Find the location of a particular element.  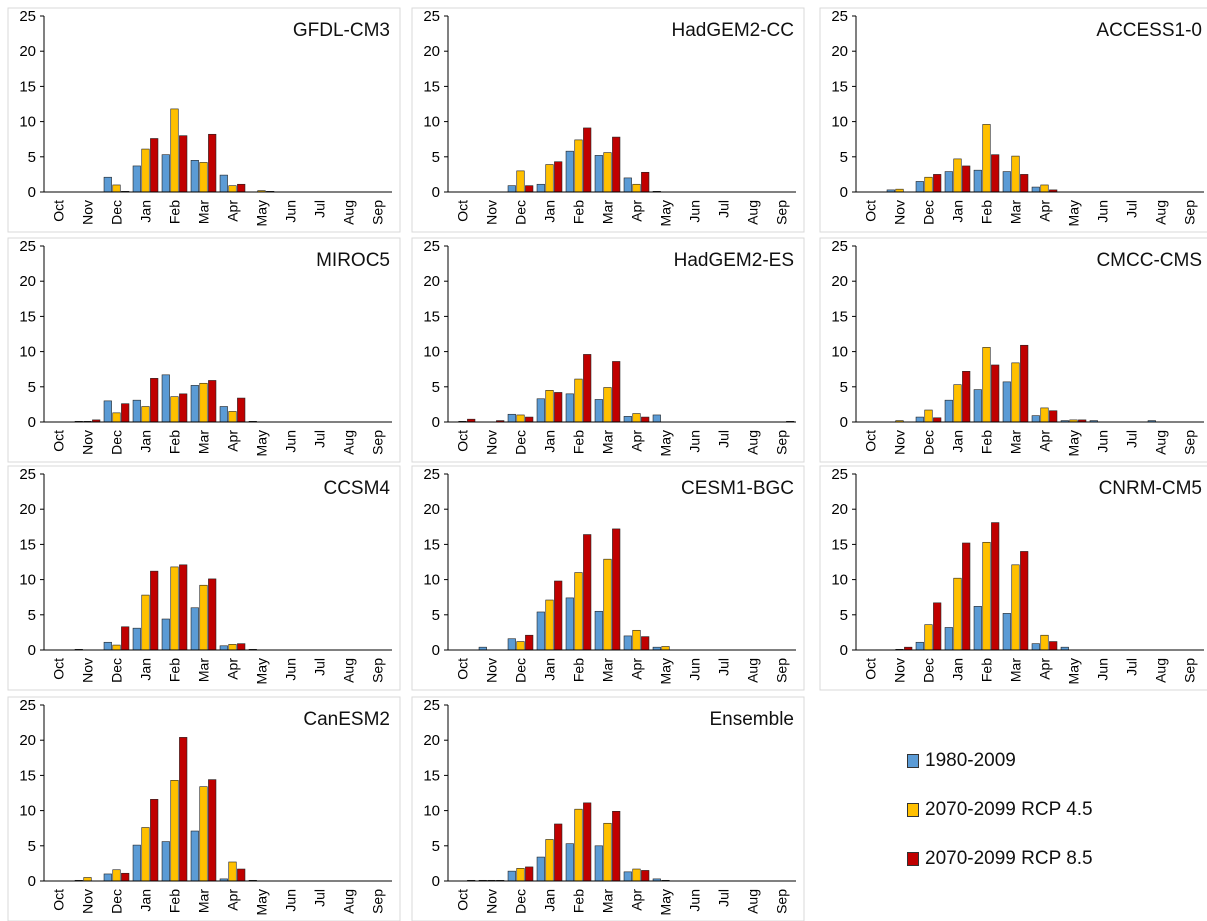

bar-canesm2-dec-s3 is located at coordinates (125, 877).